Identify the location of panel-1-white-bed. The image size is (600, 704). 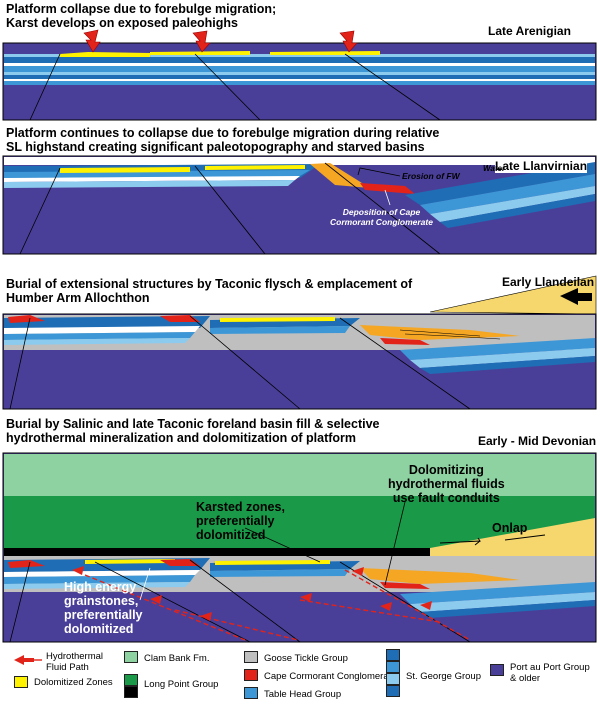
(299, 64).